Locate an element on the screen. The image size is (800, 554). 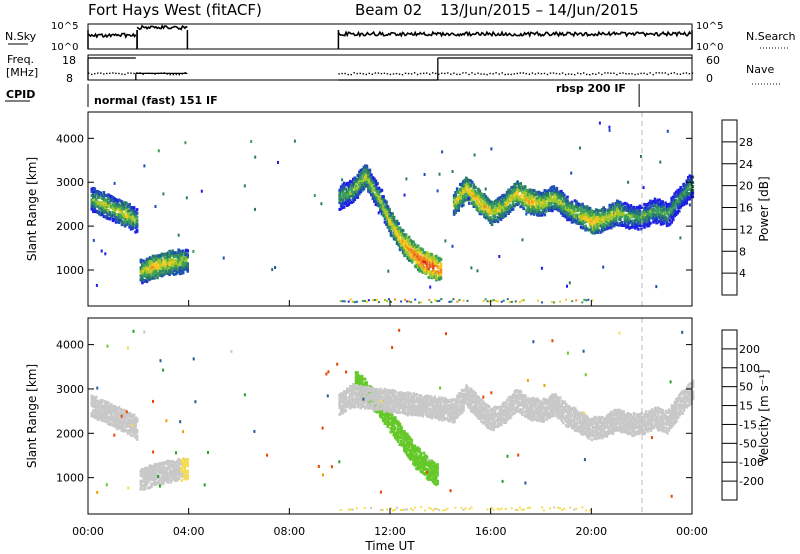
colorbar-tick-label: 16 is located at coordinates (746, 208).